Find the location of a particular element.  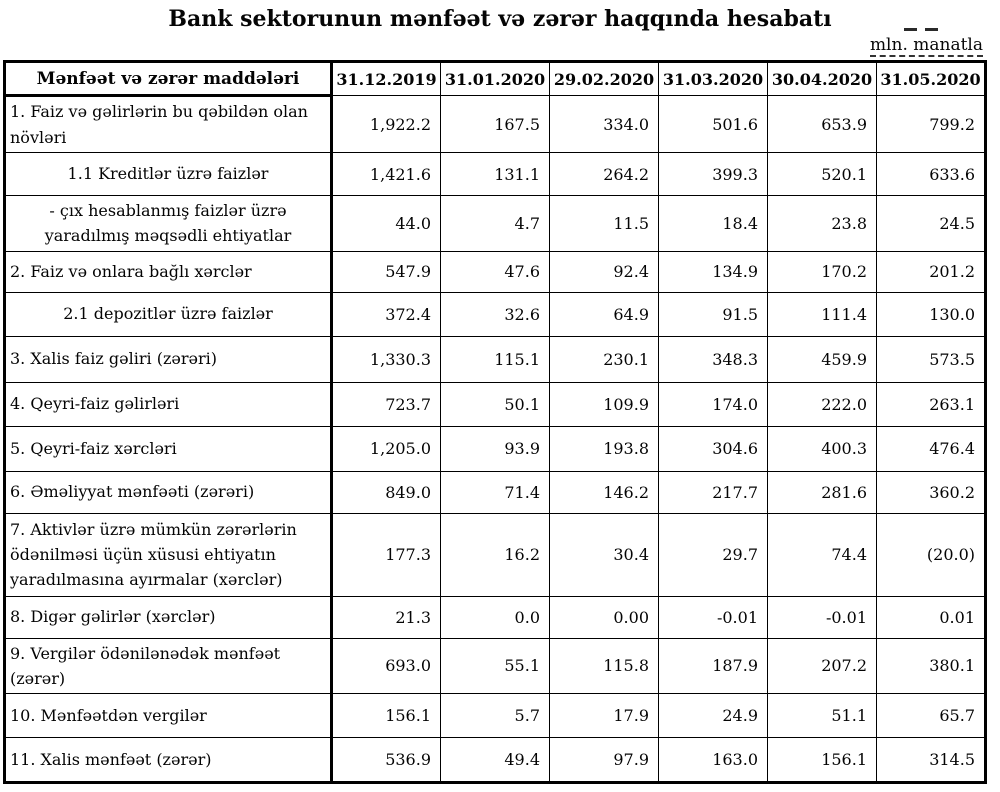

value-cell: 50.1 is located at coordinates (495, 404).